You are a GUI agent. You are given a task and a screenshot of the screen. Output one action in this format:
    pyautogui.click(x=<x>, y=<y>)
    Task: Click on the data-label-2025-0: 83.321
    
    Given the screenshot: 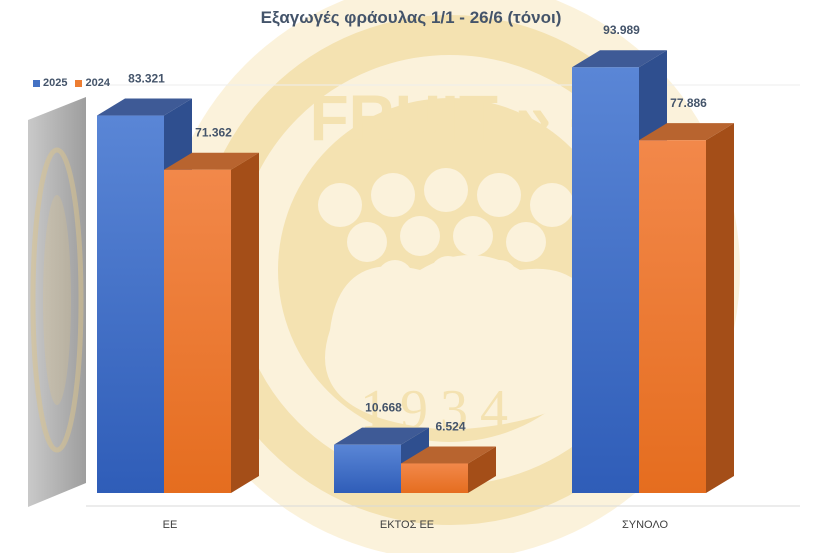 What is the action you would take?
    pyautogui.click(x=146, y=79)
    